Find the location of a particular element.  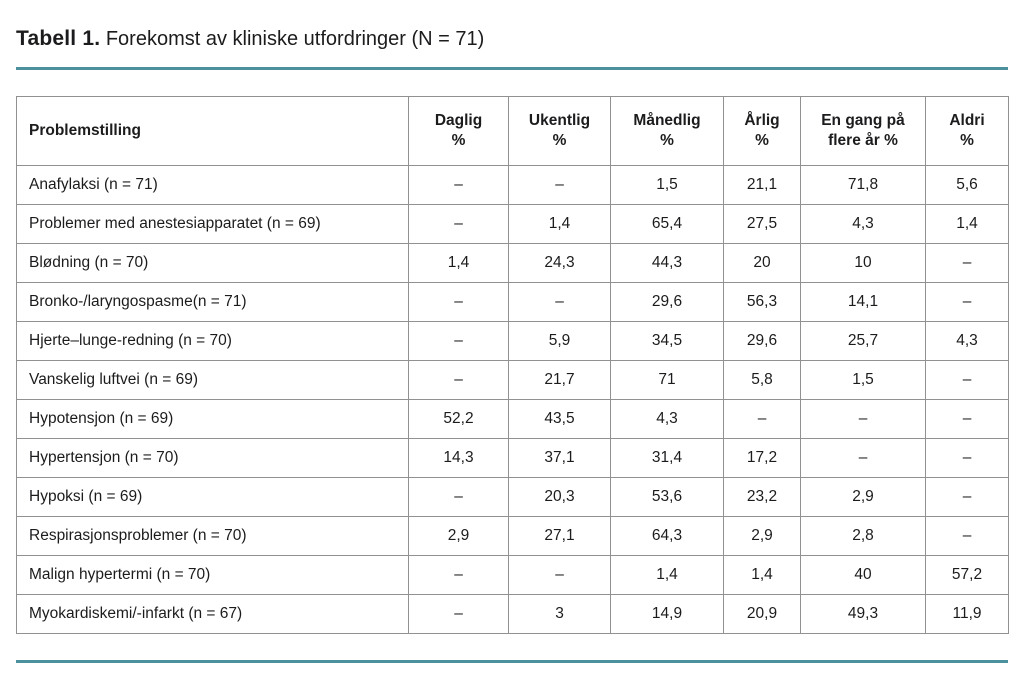

value-cell: 57,2 is located at coordinates (967, 575).